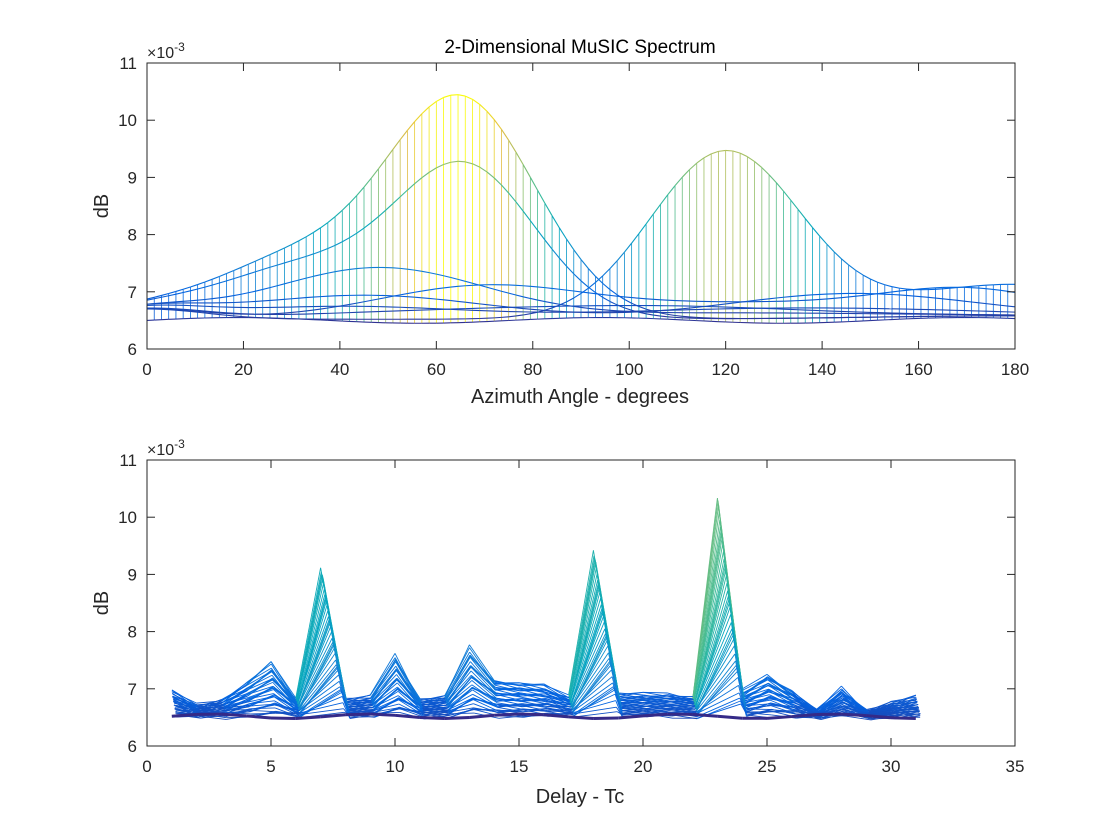 This screenshot has height=840, width=1120. I want to click on x-tick-label: 30, so click(891, 766).